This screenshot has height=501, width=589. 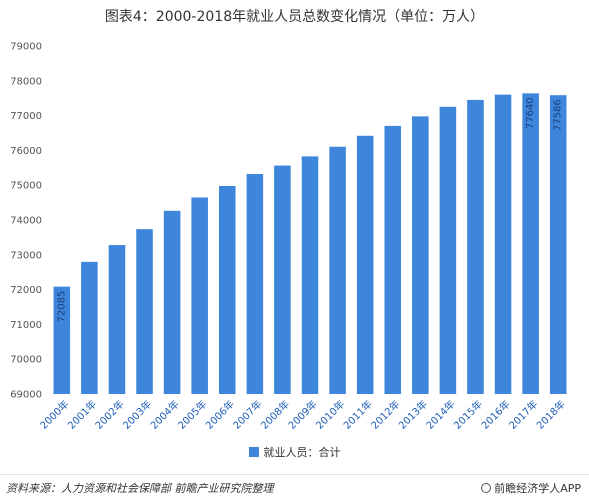 What do you see at coordinates (26, 255) in the screenshot?
I see `y-tick-label: 73000` at bounding box center [26, 255].